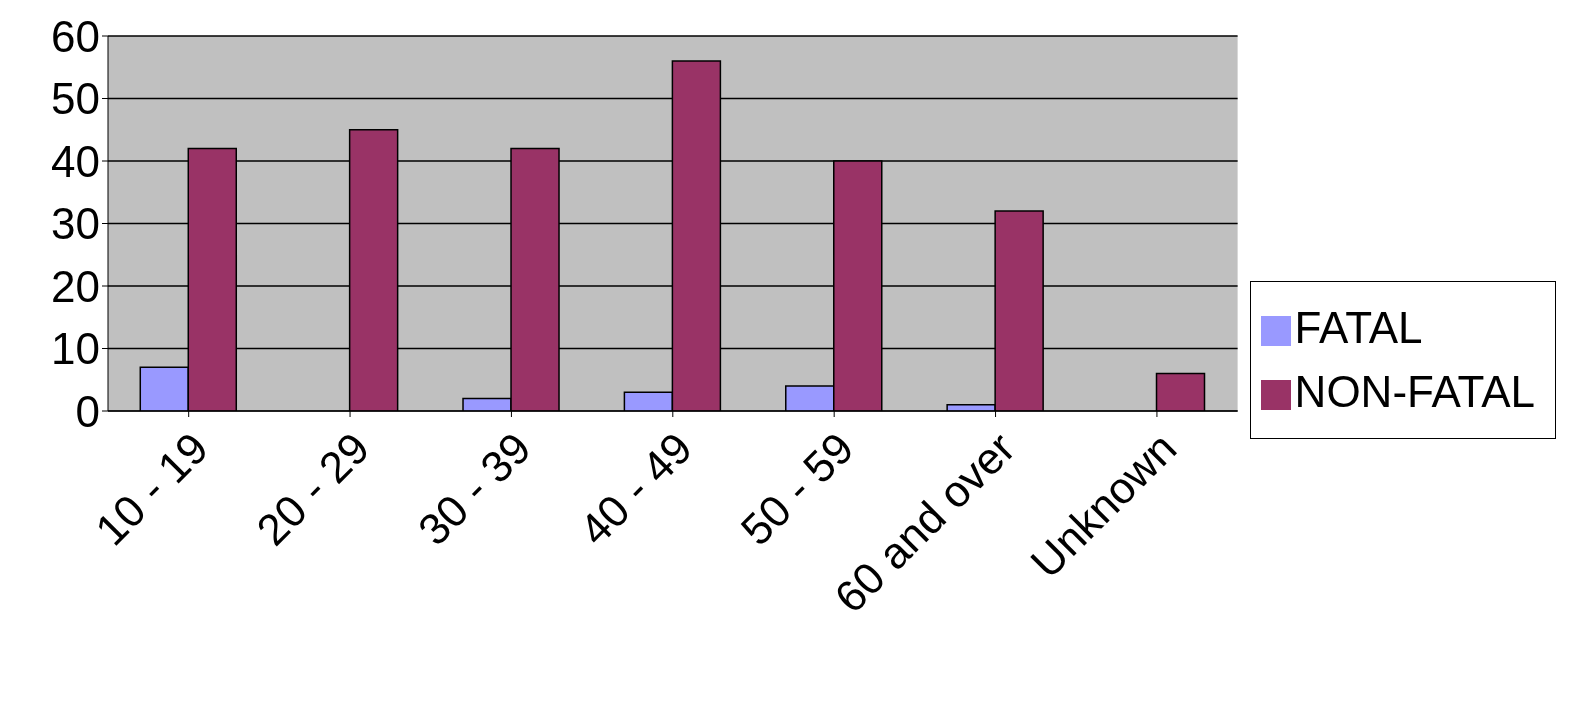 The width and height of the screenshot is (1572, 719). Describe the element at coordinates (75, 286) in the screenshot. I see `y-tick-label: 20` at that location.